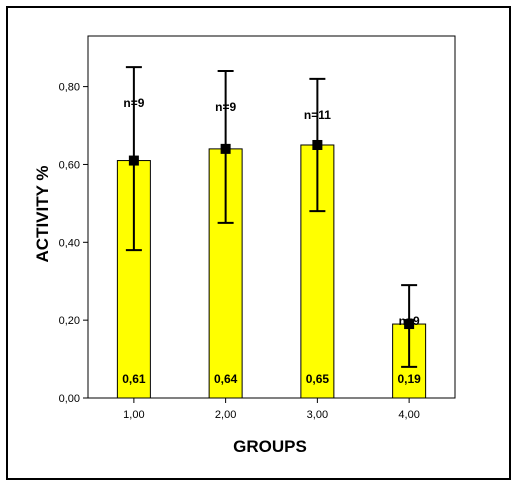 The width and height of the screenshot is (520, 490). I want to click on x-tick-label: 3,00, so click(317, 415).